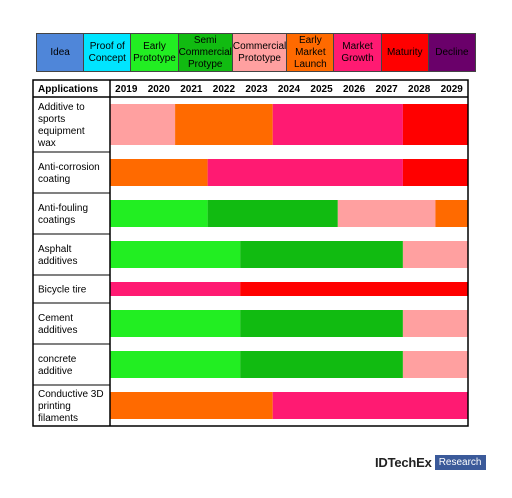 The image size is (512, 498). What do you see at coordinates (224, 89) in the screenshot?
I see `year-header: 2022` at bounding box center [224, 89].